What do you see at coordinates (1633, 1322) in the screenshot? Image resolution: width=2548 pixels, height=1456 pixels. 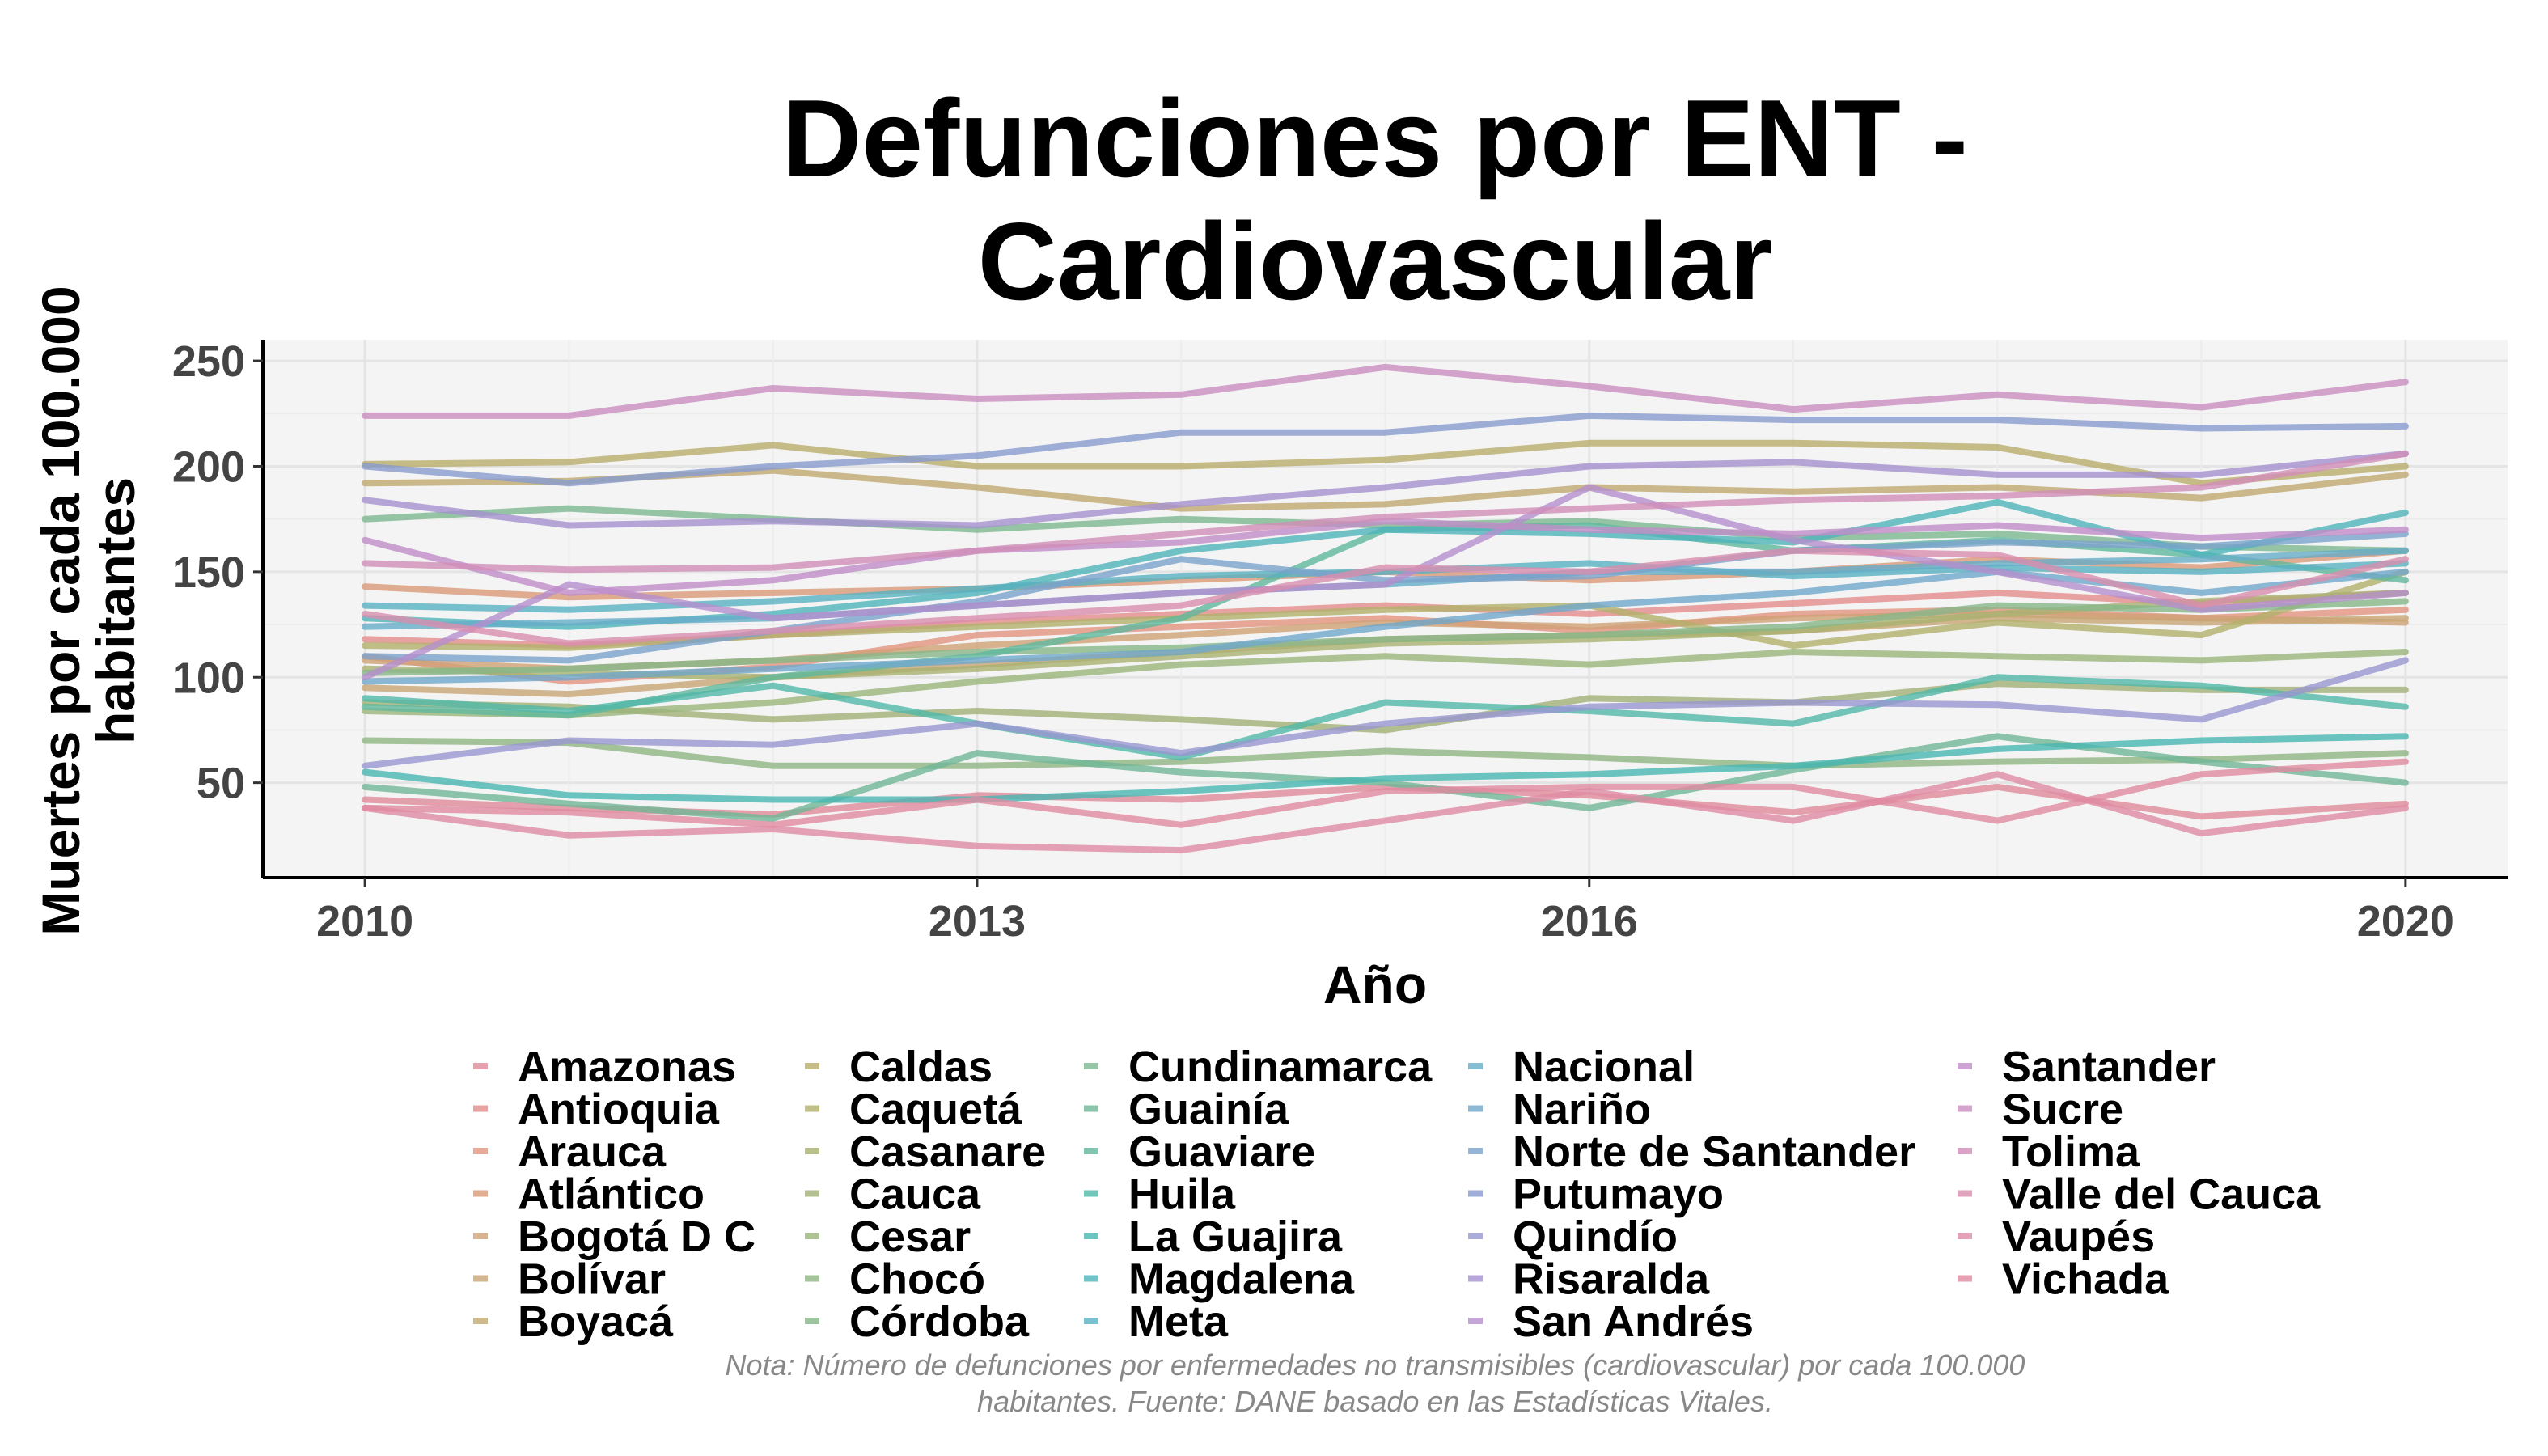 I see `legend-label: San Andrés` at bounding box center [1633, 1322].